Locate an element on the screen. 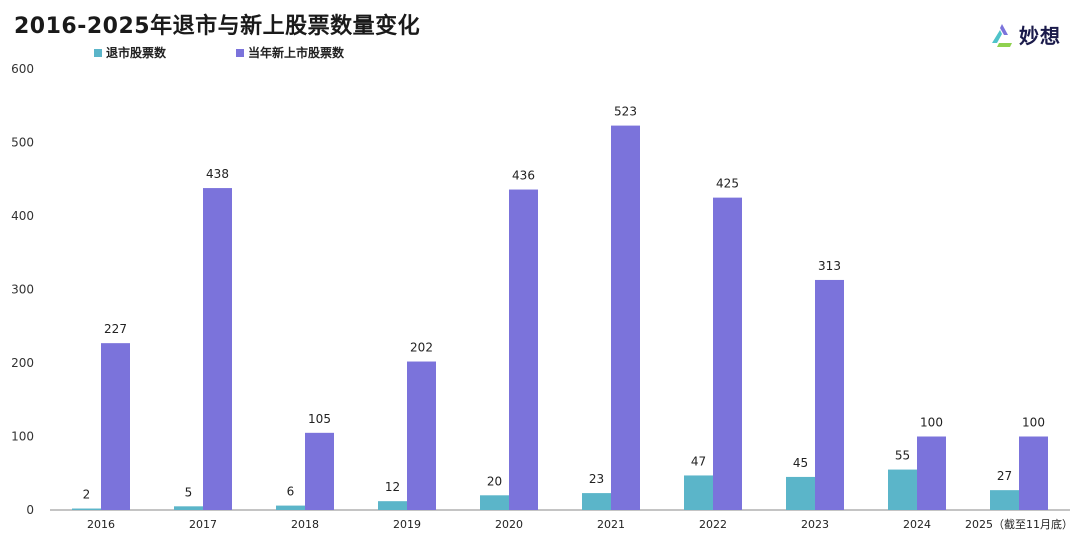 Image resolution: width=1080 pixels, height=553 pixels. bar-delisted-2025 is located at coordinates (1004, 500).